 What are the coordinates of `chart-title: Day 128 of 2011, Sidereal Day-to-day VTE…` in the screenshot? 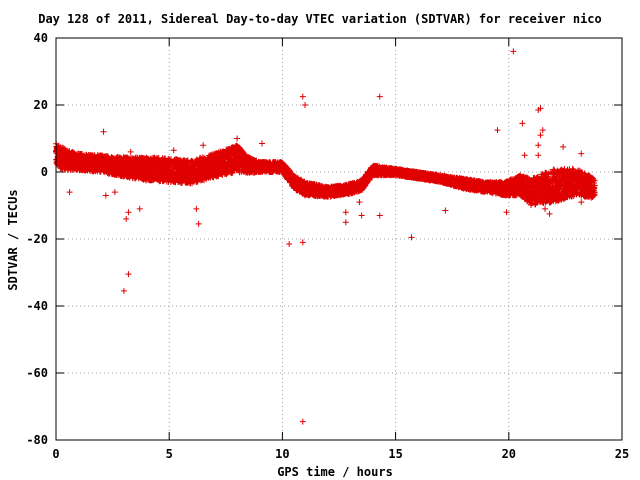 It's located at (320, 19).